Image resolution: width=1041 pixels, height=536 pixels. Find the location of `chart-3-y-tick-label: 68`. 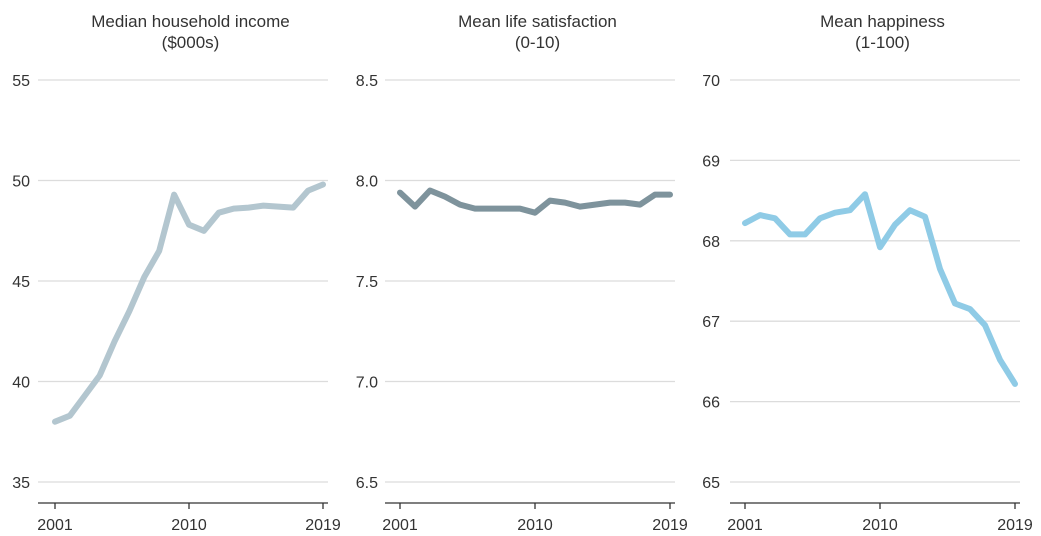

chart-3-y-tick-label: 68 is located at coordinates (711, 242).